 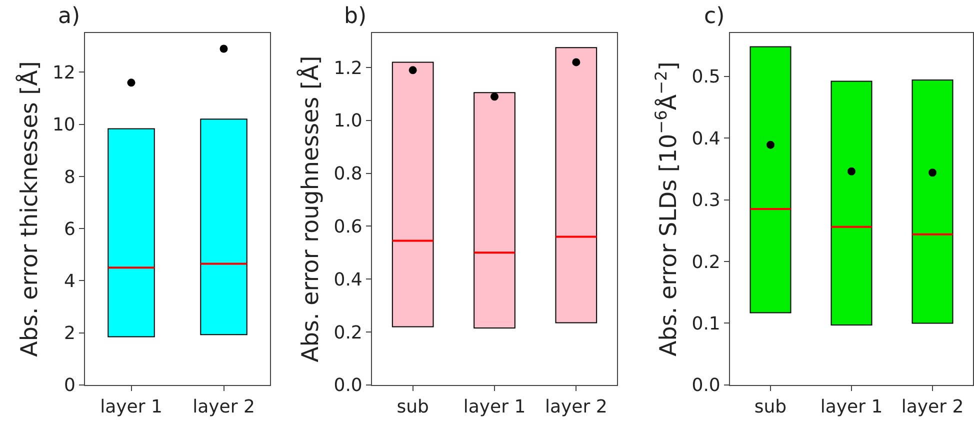 What do you see at coordinates (310, 209) in the screenshot?
I see `y-axis-title: Abs. error roughnesses [Å]` at bounding box center [310, 209].